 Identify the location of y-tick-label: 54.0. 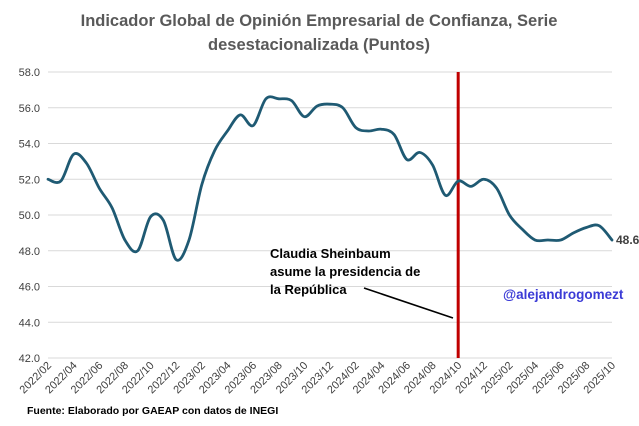
(29, 145).